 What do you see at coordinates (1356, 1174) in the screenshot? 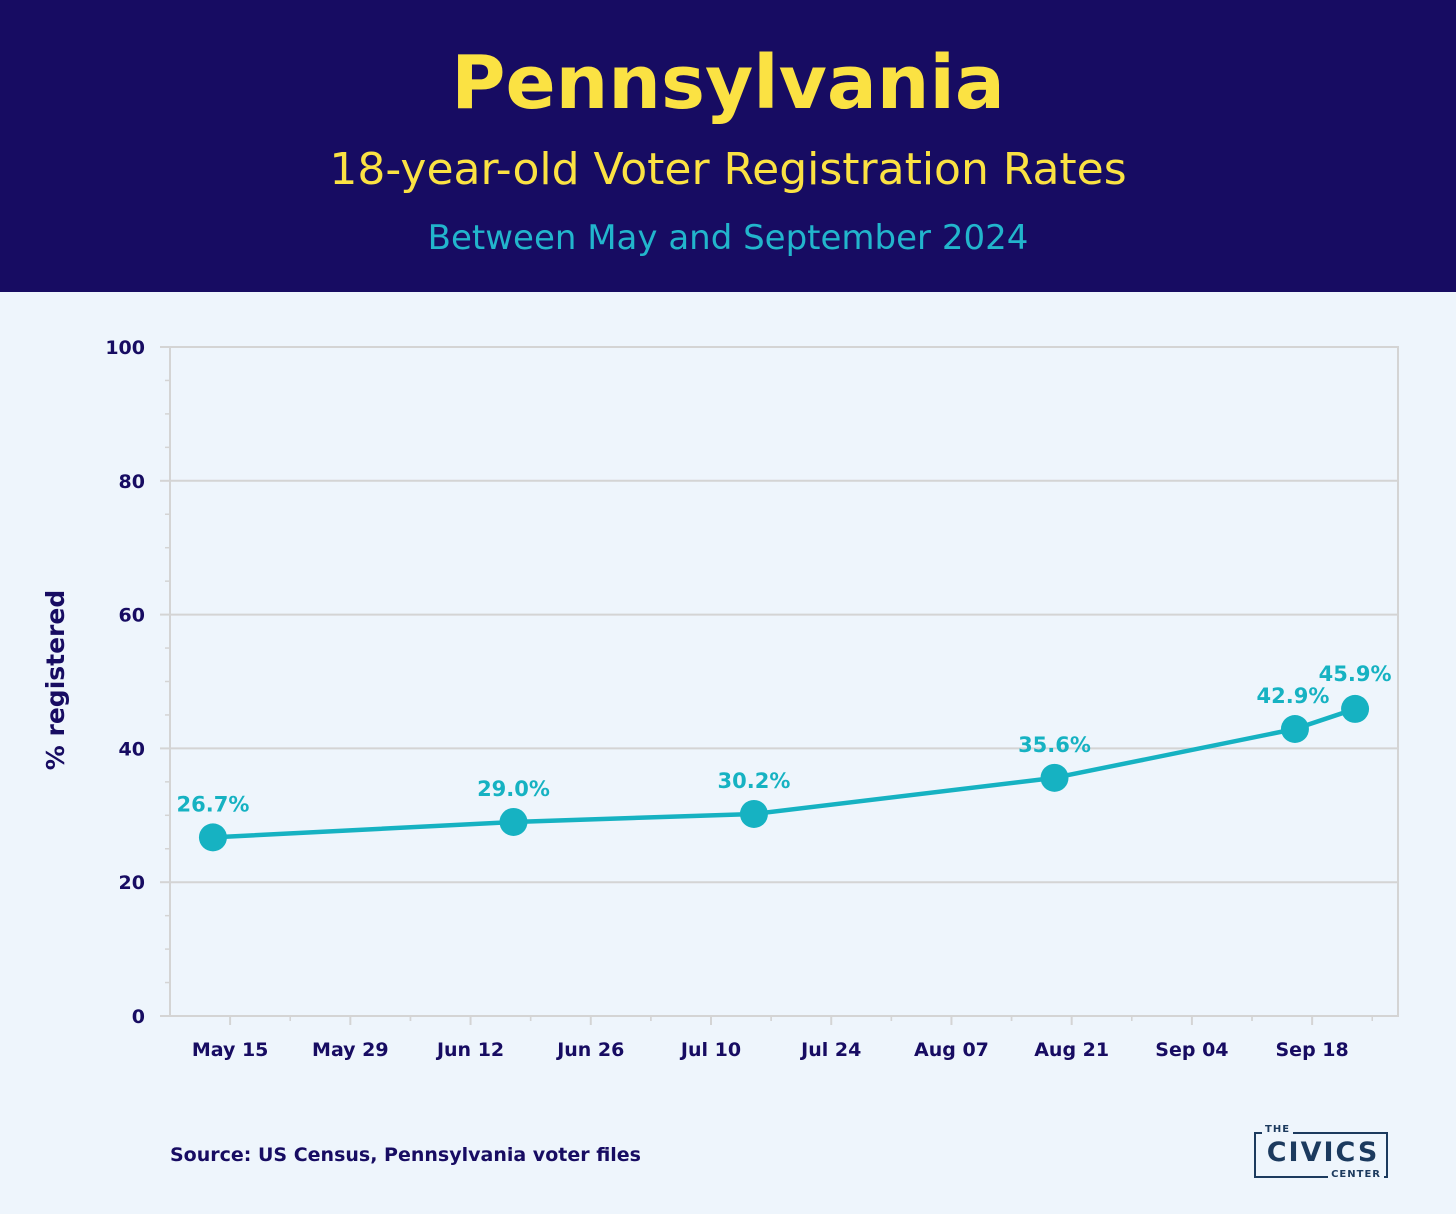
I see `logo-center-text: CENTER` at bounding box center [1356, 1174].